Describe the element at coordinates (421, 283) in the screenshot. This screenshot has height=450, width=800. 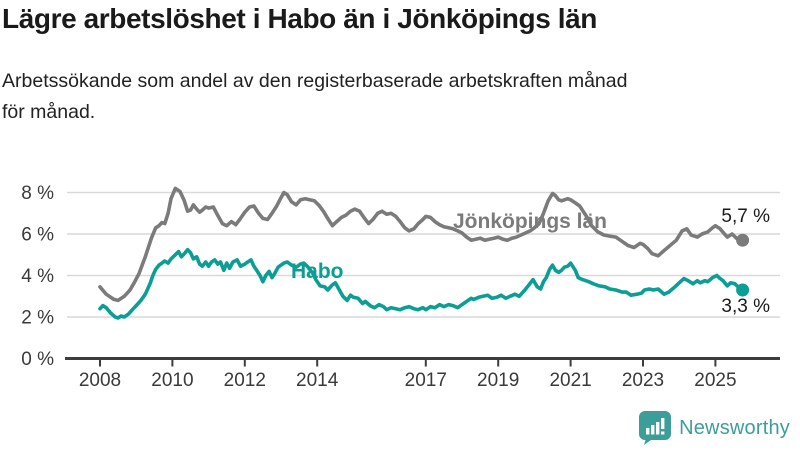
I see `series-line-habo` at that location.